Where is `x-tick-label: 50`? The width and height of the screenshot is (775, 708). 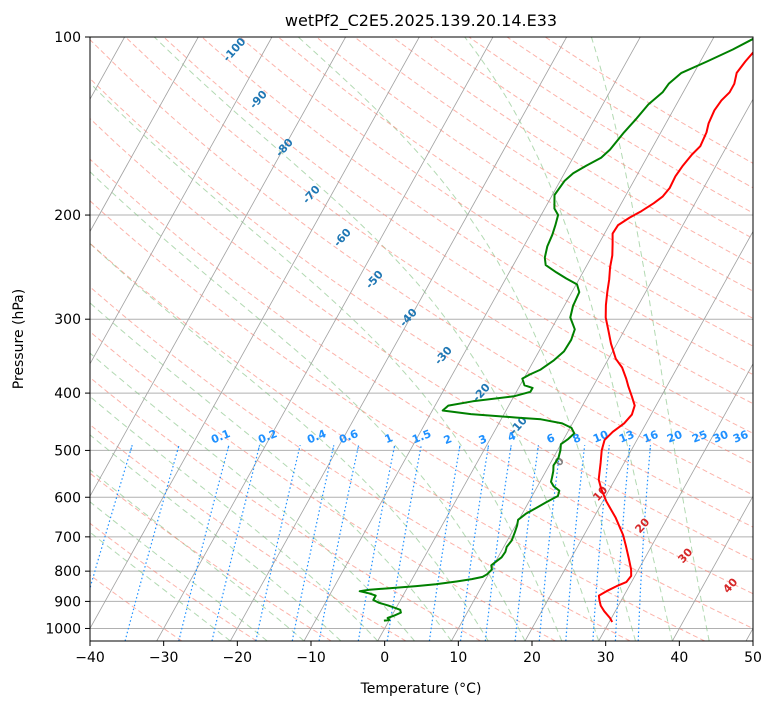 x-tick-label: 50 is located at coordinates (753, 658).